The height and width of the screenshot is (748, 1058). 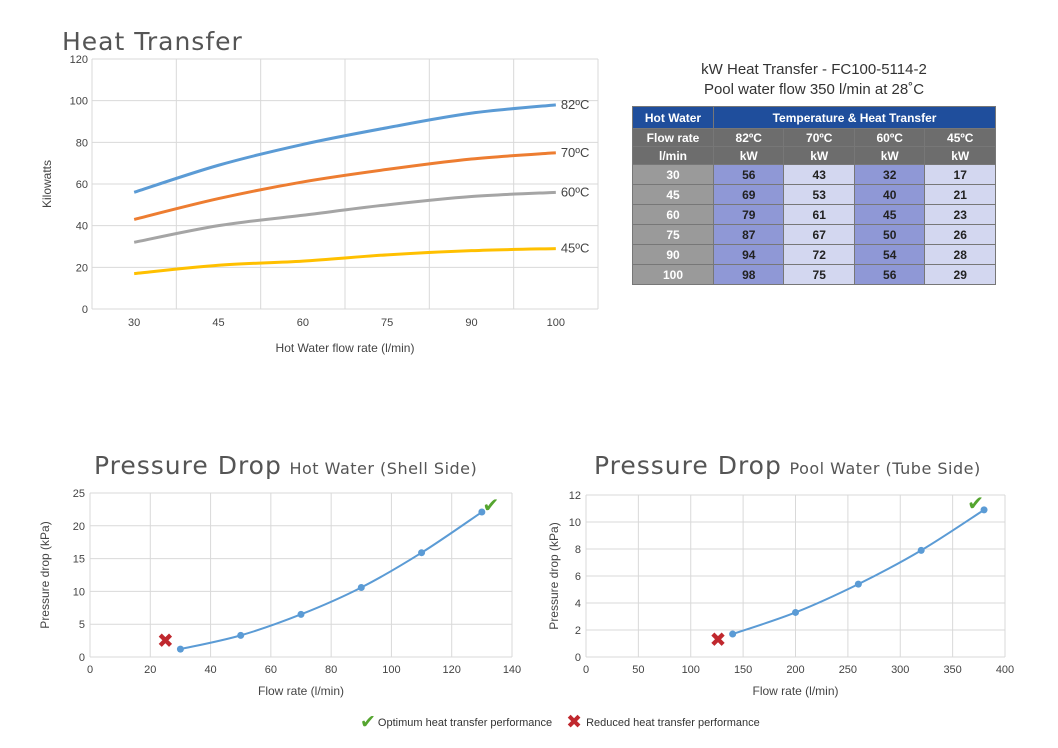 I want to click on heat-transfer-title: Heat Transfer, so click(x=152, y=39).